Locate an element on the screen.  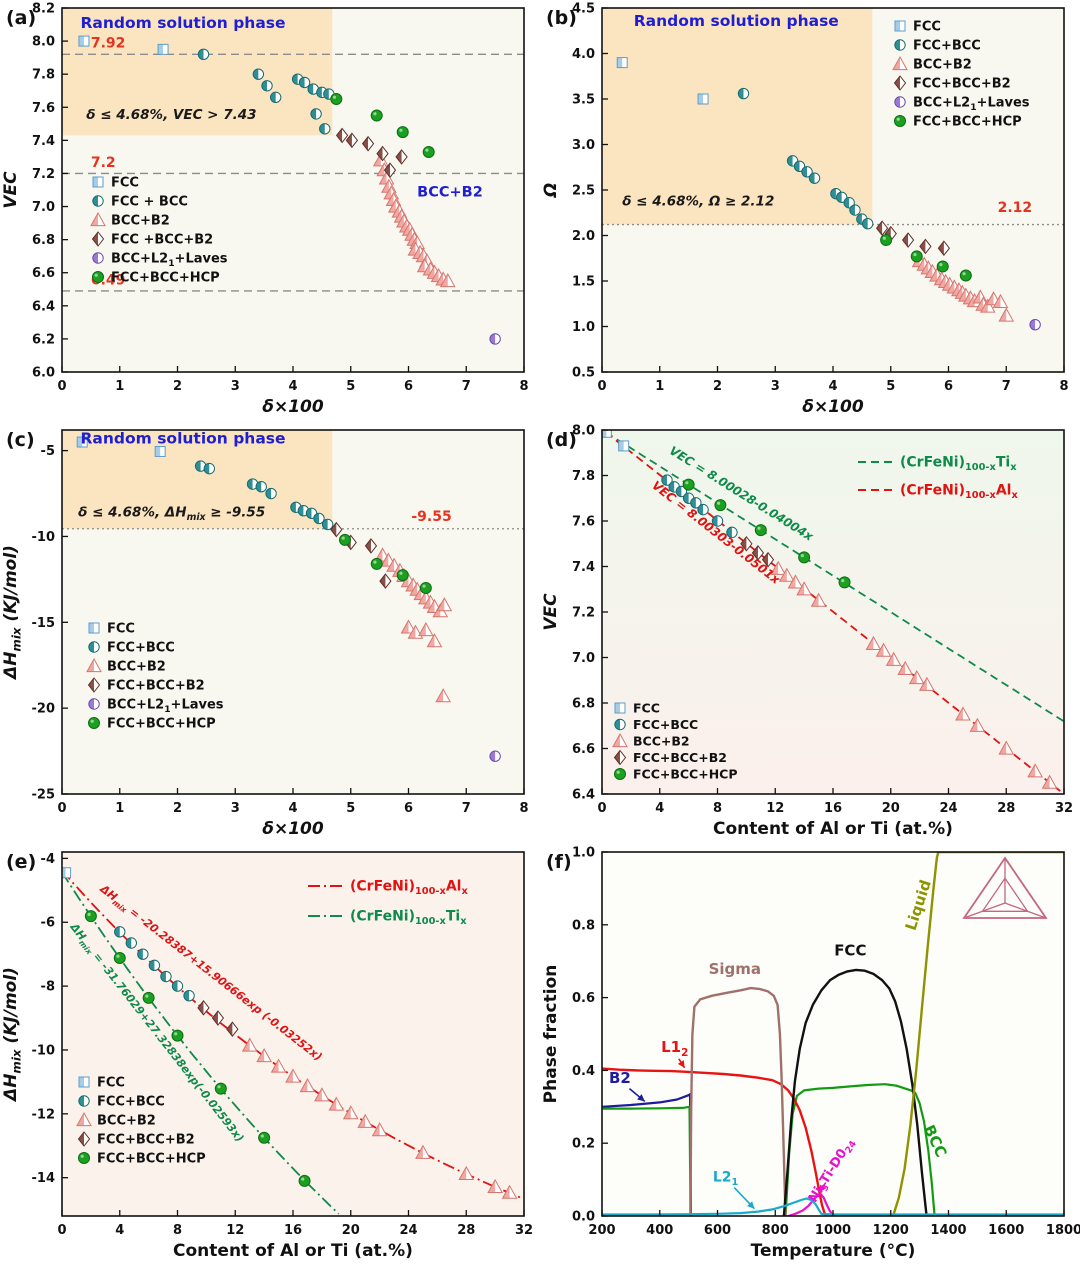
x-tick-label: 200 is located at coordinates (601, 1230).